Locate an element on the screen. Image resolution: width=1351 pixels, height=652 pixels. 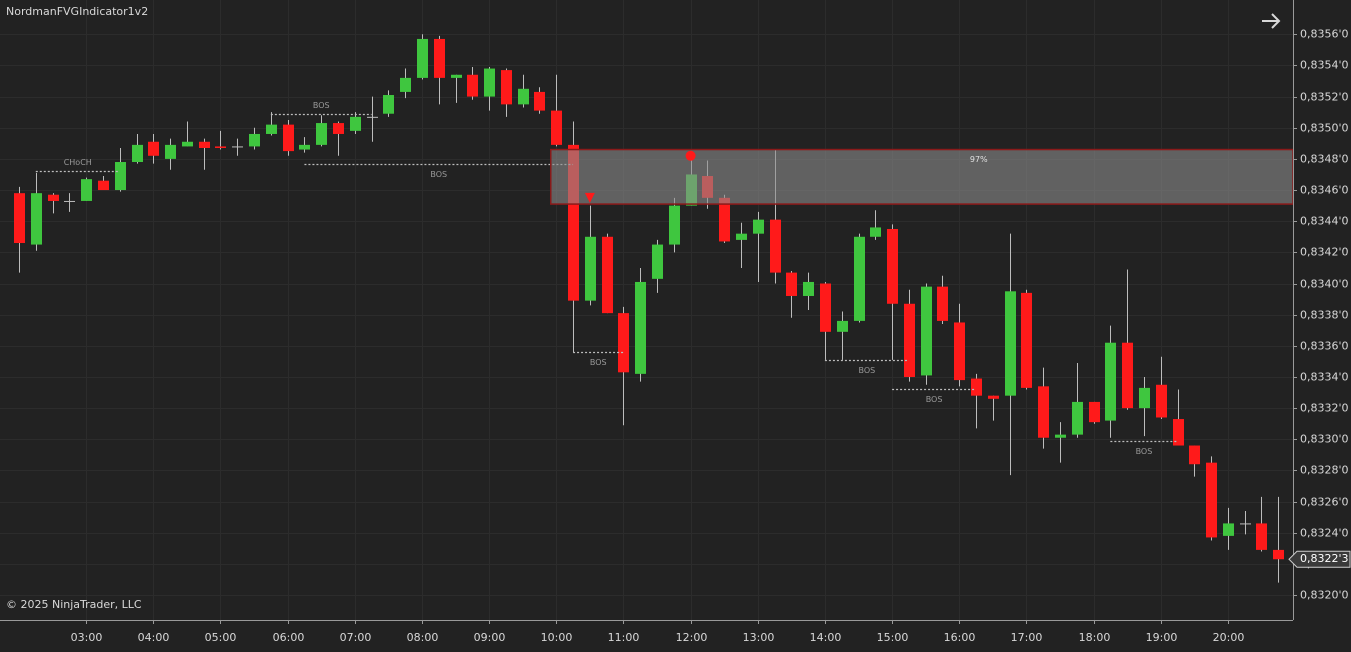
x-tick-label: 11:00 is located at coordinates (624, 637).